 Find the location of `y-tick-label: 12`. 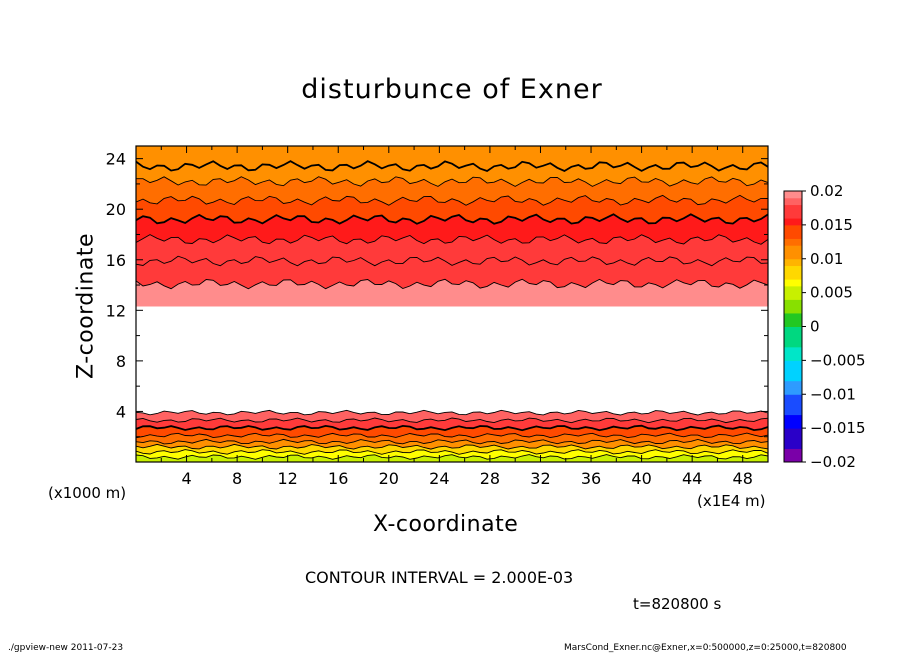

y-tick-label: 12 is located at coordinates (116, 310).